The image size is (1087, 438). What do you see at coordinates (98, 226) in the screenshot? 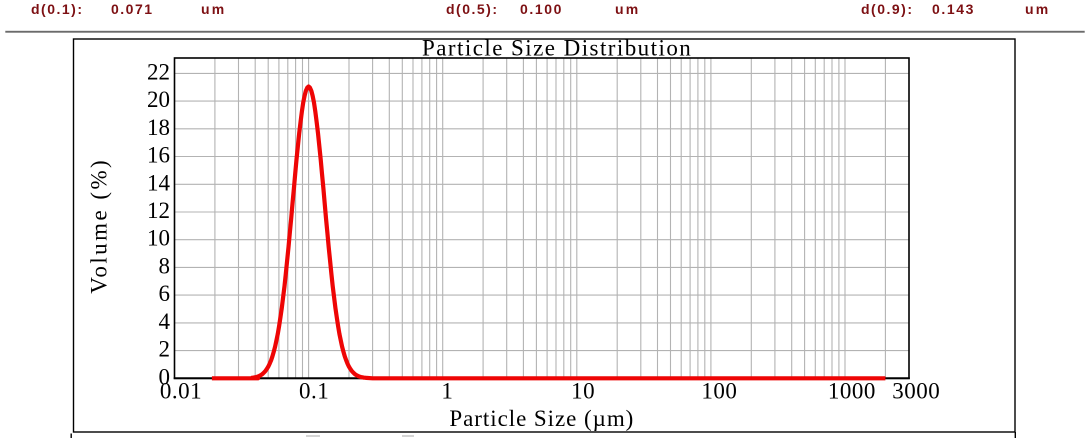
I see `svg-text: Volume (%)` at bounding box center [98, 226].